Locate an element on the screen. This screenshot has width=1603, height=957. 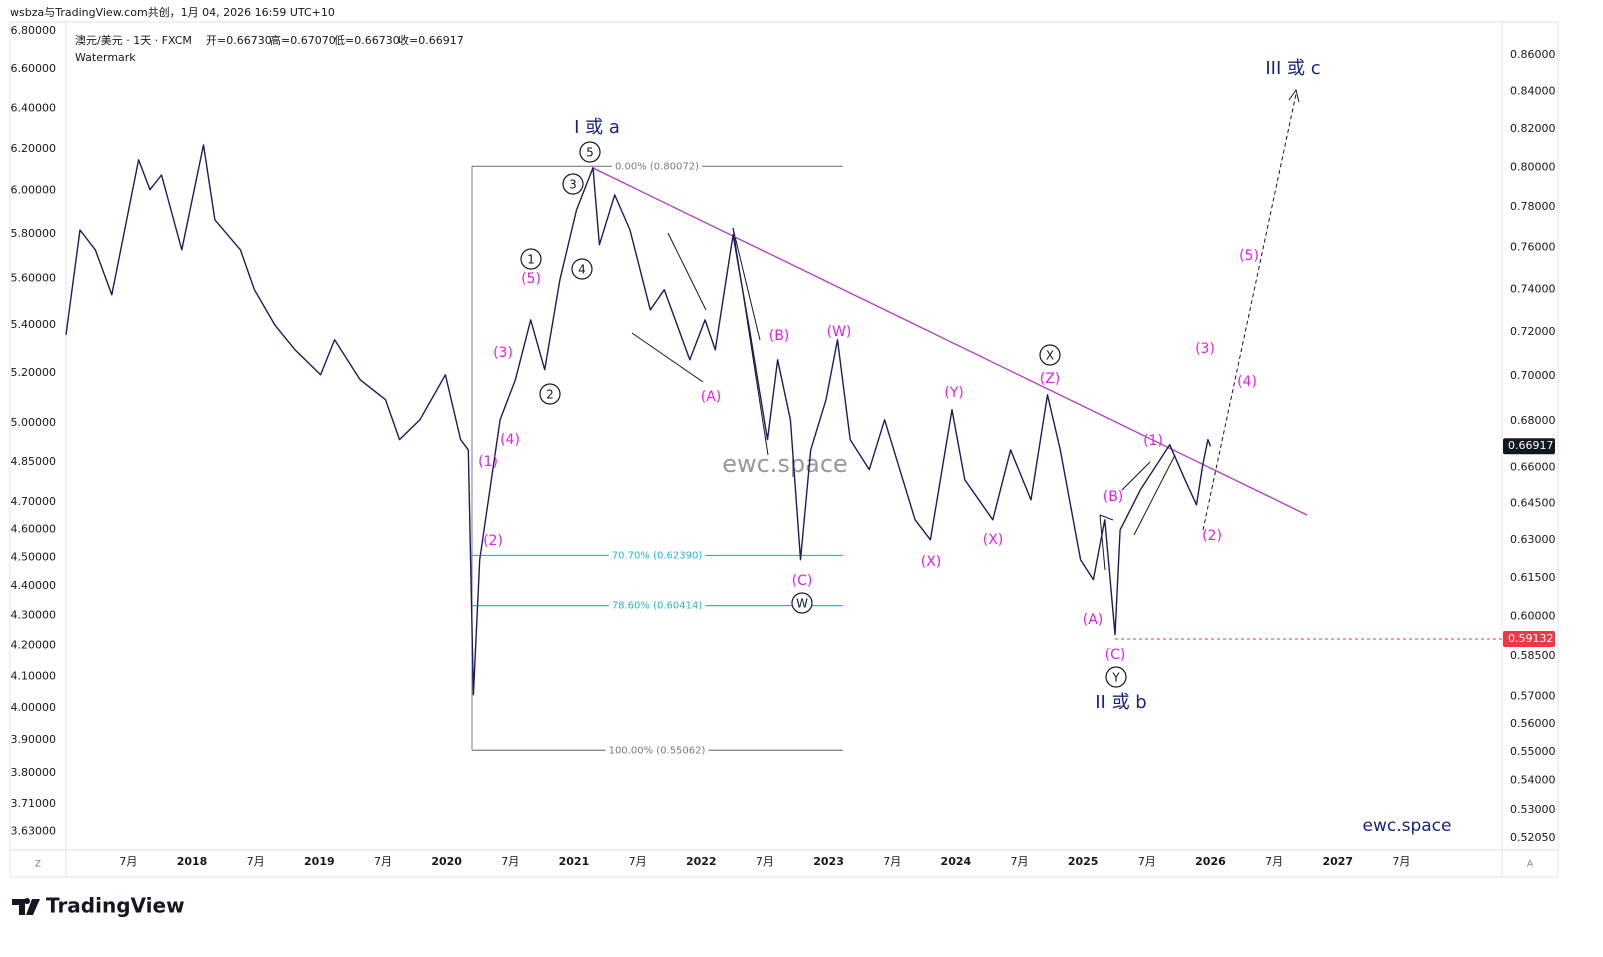
last-price-label: 0.66917 is located at coordinates (1531, 445).